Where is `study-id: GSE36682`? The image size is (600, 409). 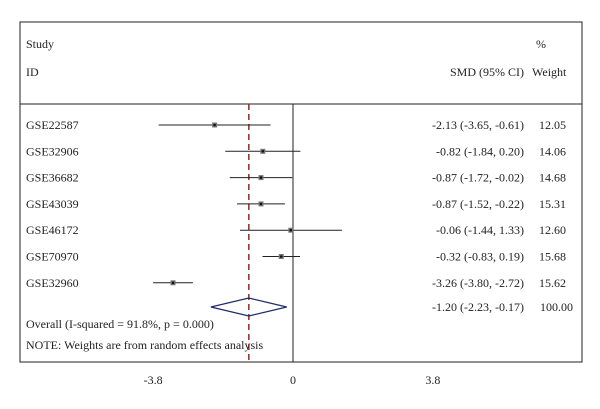
study-id: GSE36682 is located at coordinates (52, 178).